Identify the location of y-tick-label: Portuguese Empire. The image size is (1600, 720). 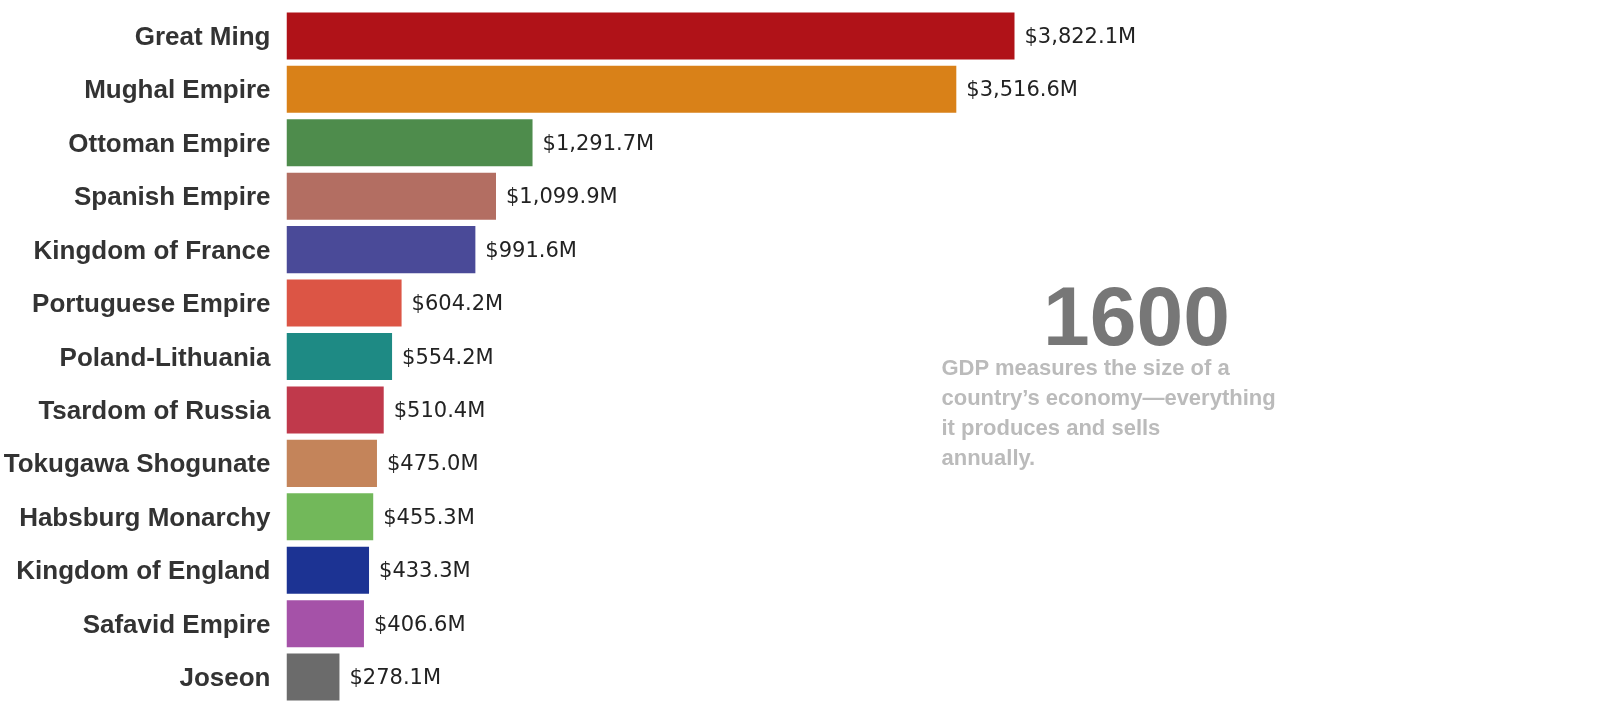
(151, 303).